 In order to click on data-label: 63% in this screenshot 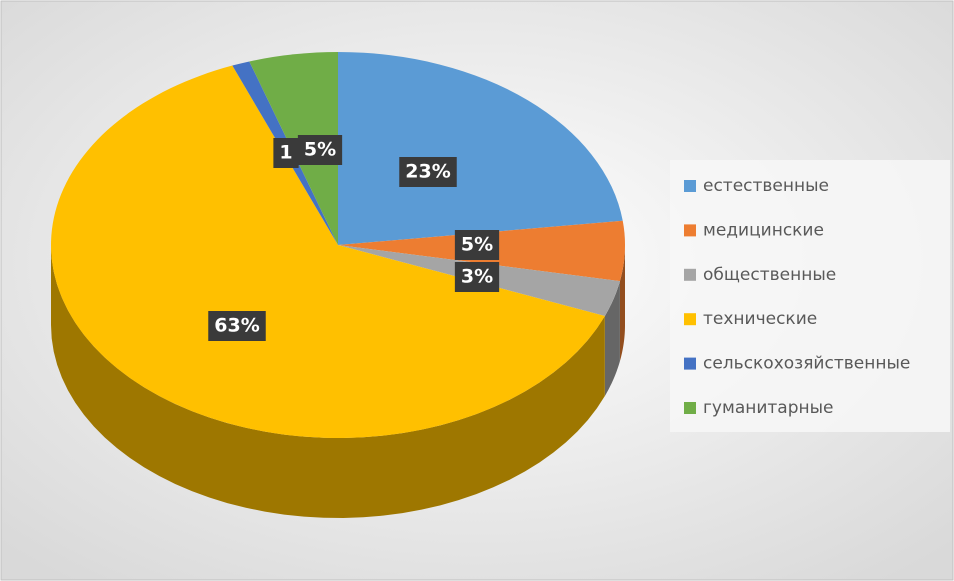, I will do `click(236, 326)`.